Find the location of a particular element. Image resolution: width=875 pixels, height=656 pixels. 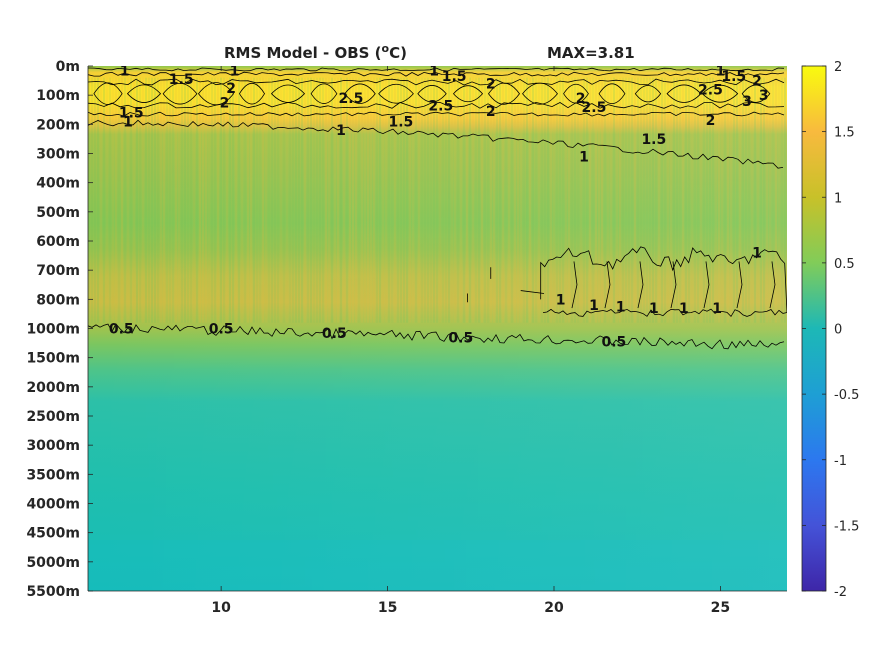

colorbar-tick-label: 0 is located at coordinates (838, 330).